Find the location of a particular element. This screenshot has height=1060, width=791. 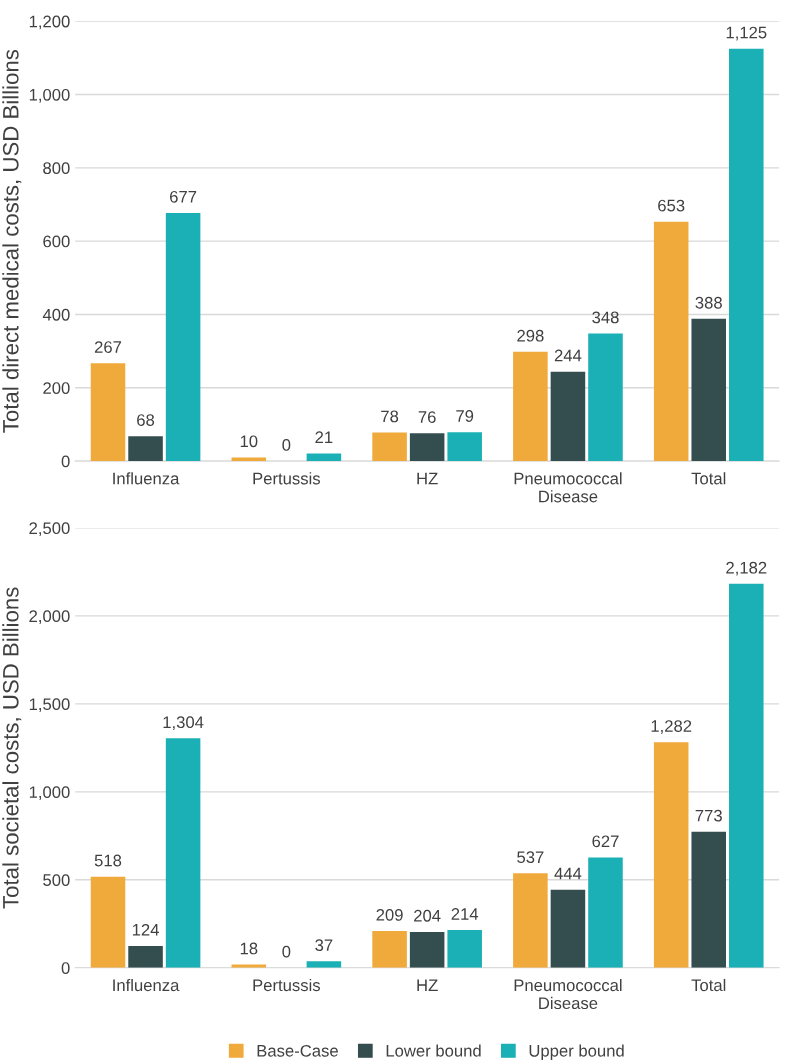

y-axis-title: Total direct medical costs, USD Billions is located at coordinates (12, 241).